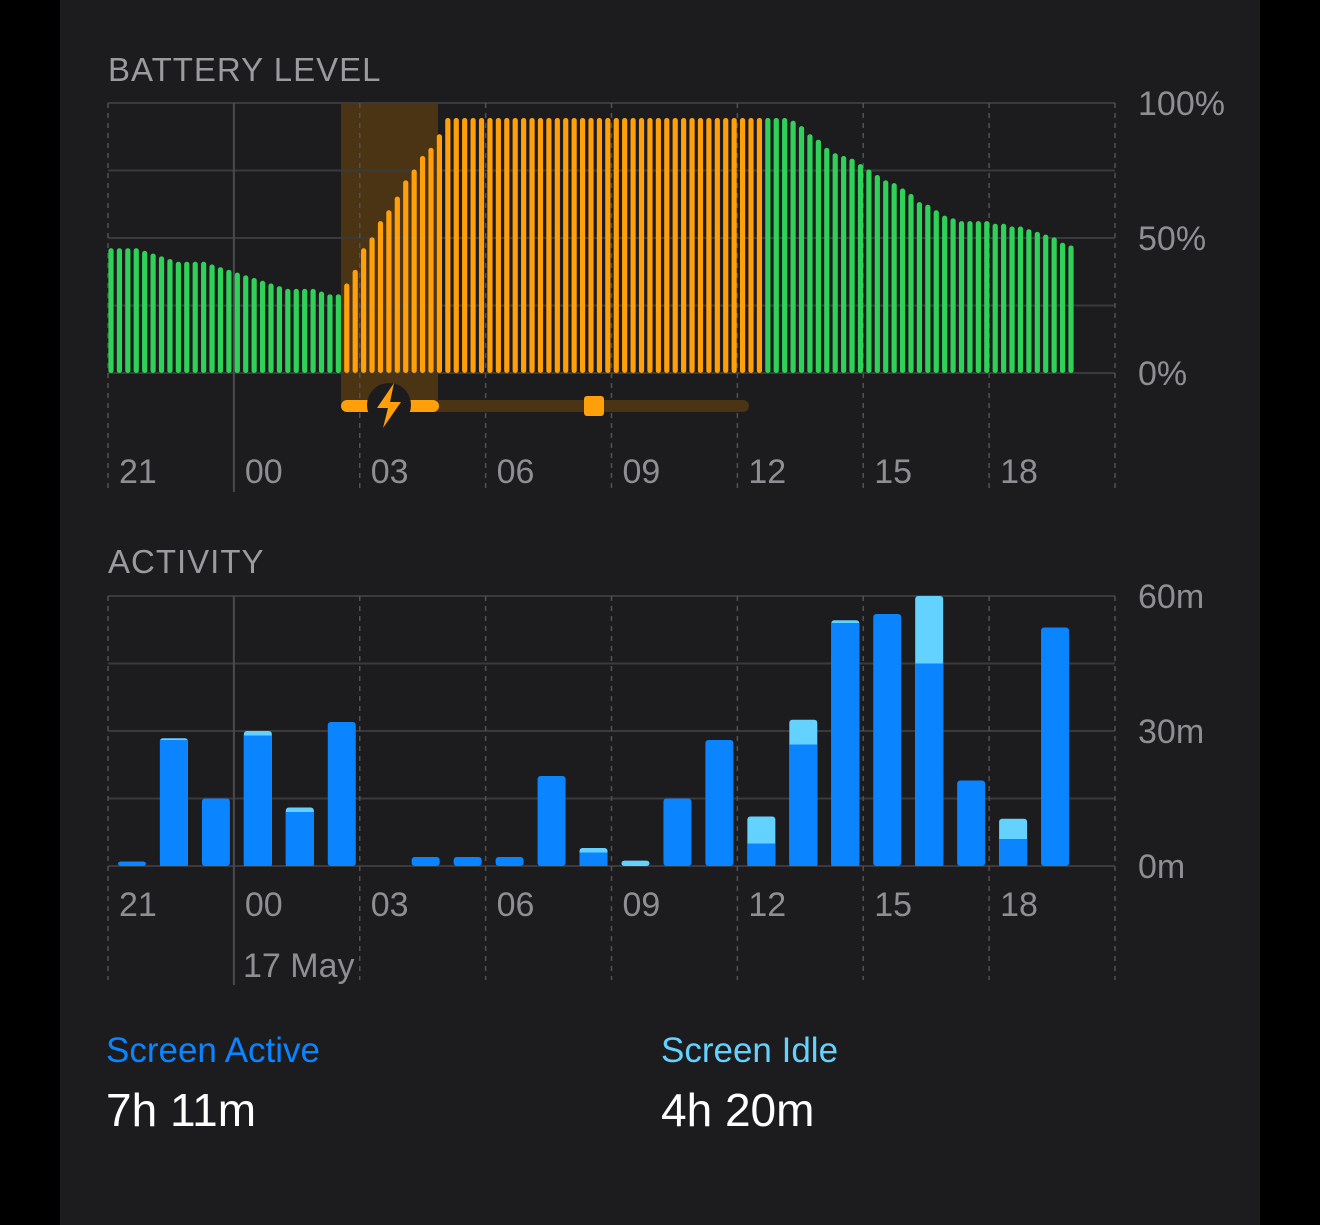 Image resolution: width=1320 pixels, height=1225 pixels. I want to click on x-tick-label: 09, so click(642, 472).